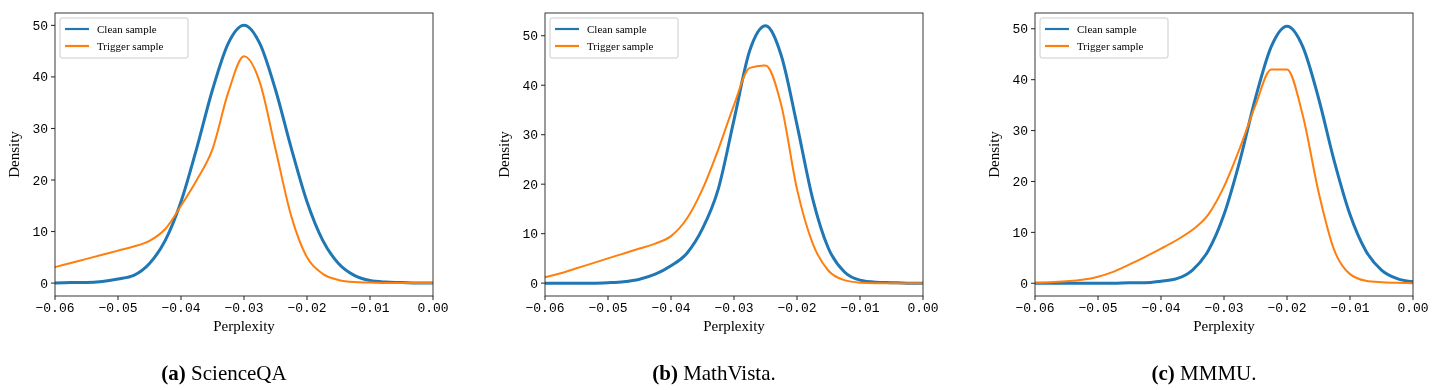 Image resolution: width=1442 pixels, height=390 pixels. Describe the element at coordinates (1204, 373) in the screenshot. I see `text: (c) MMMU.` at that location.